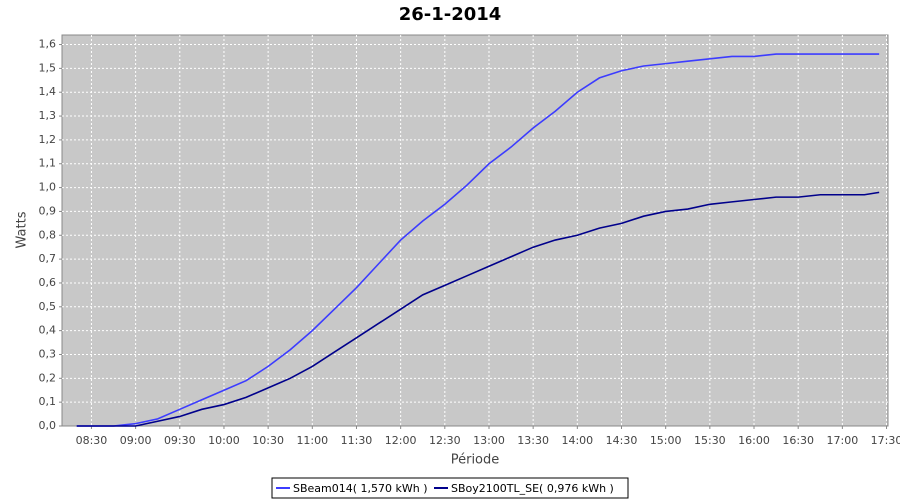  What do you see at coordinates (48, 330) in the screenshot?
I see `y-tick-label: 0,4` at bounding box center [48, 330].